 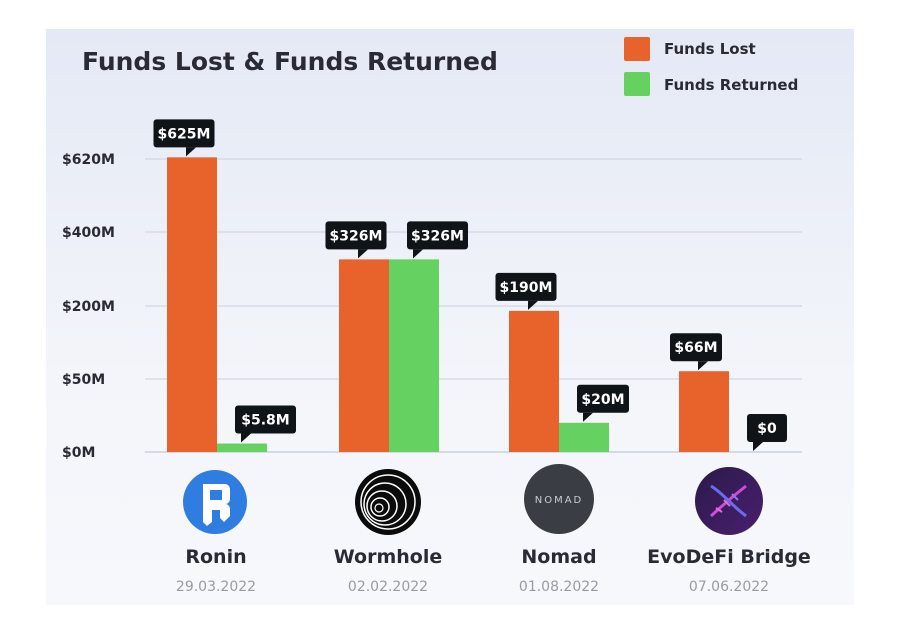 What do you see at coordinates (414, 355) in the screenshot?
I see `bar-wormhole-funds-returned` at bounding box center [414, 355].